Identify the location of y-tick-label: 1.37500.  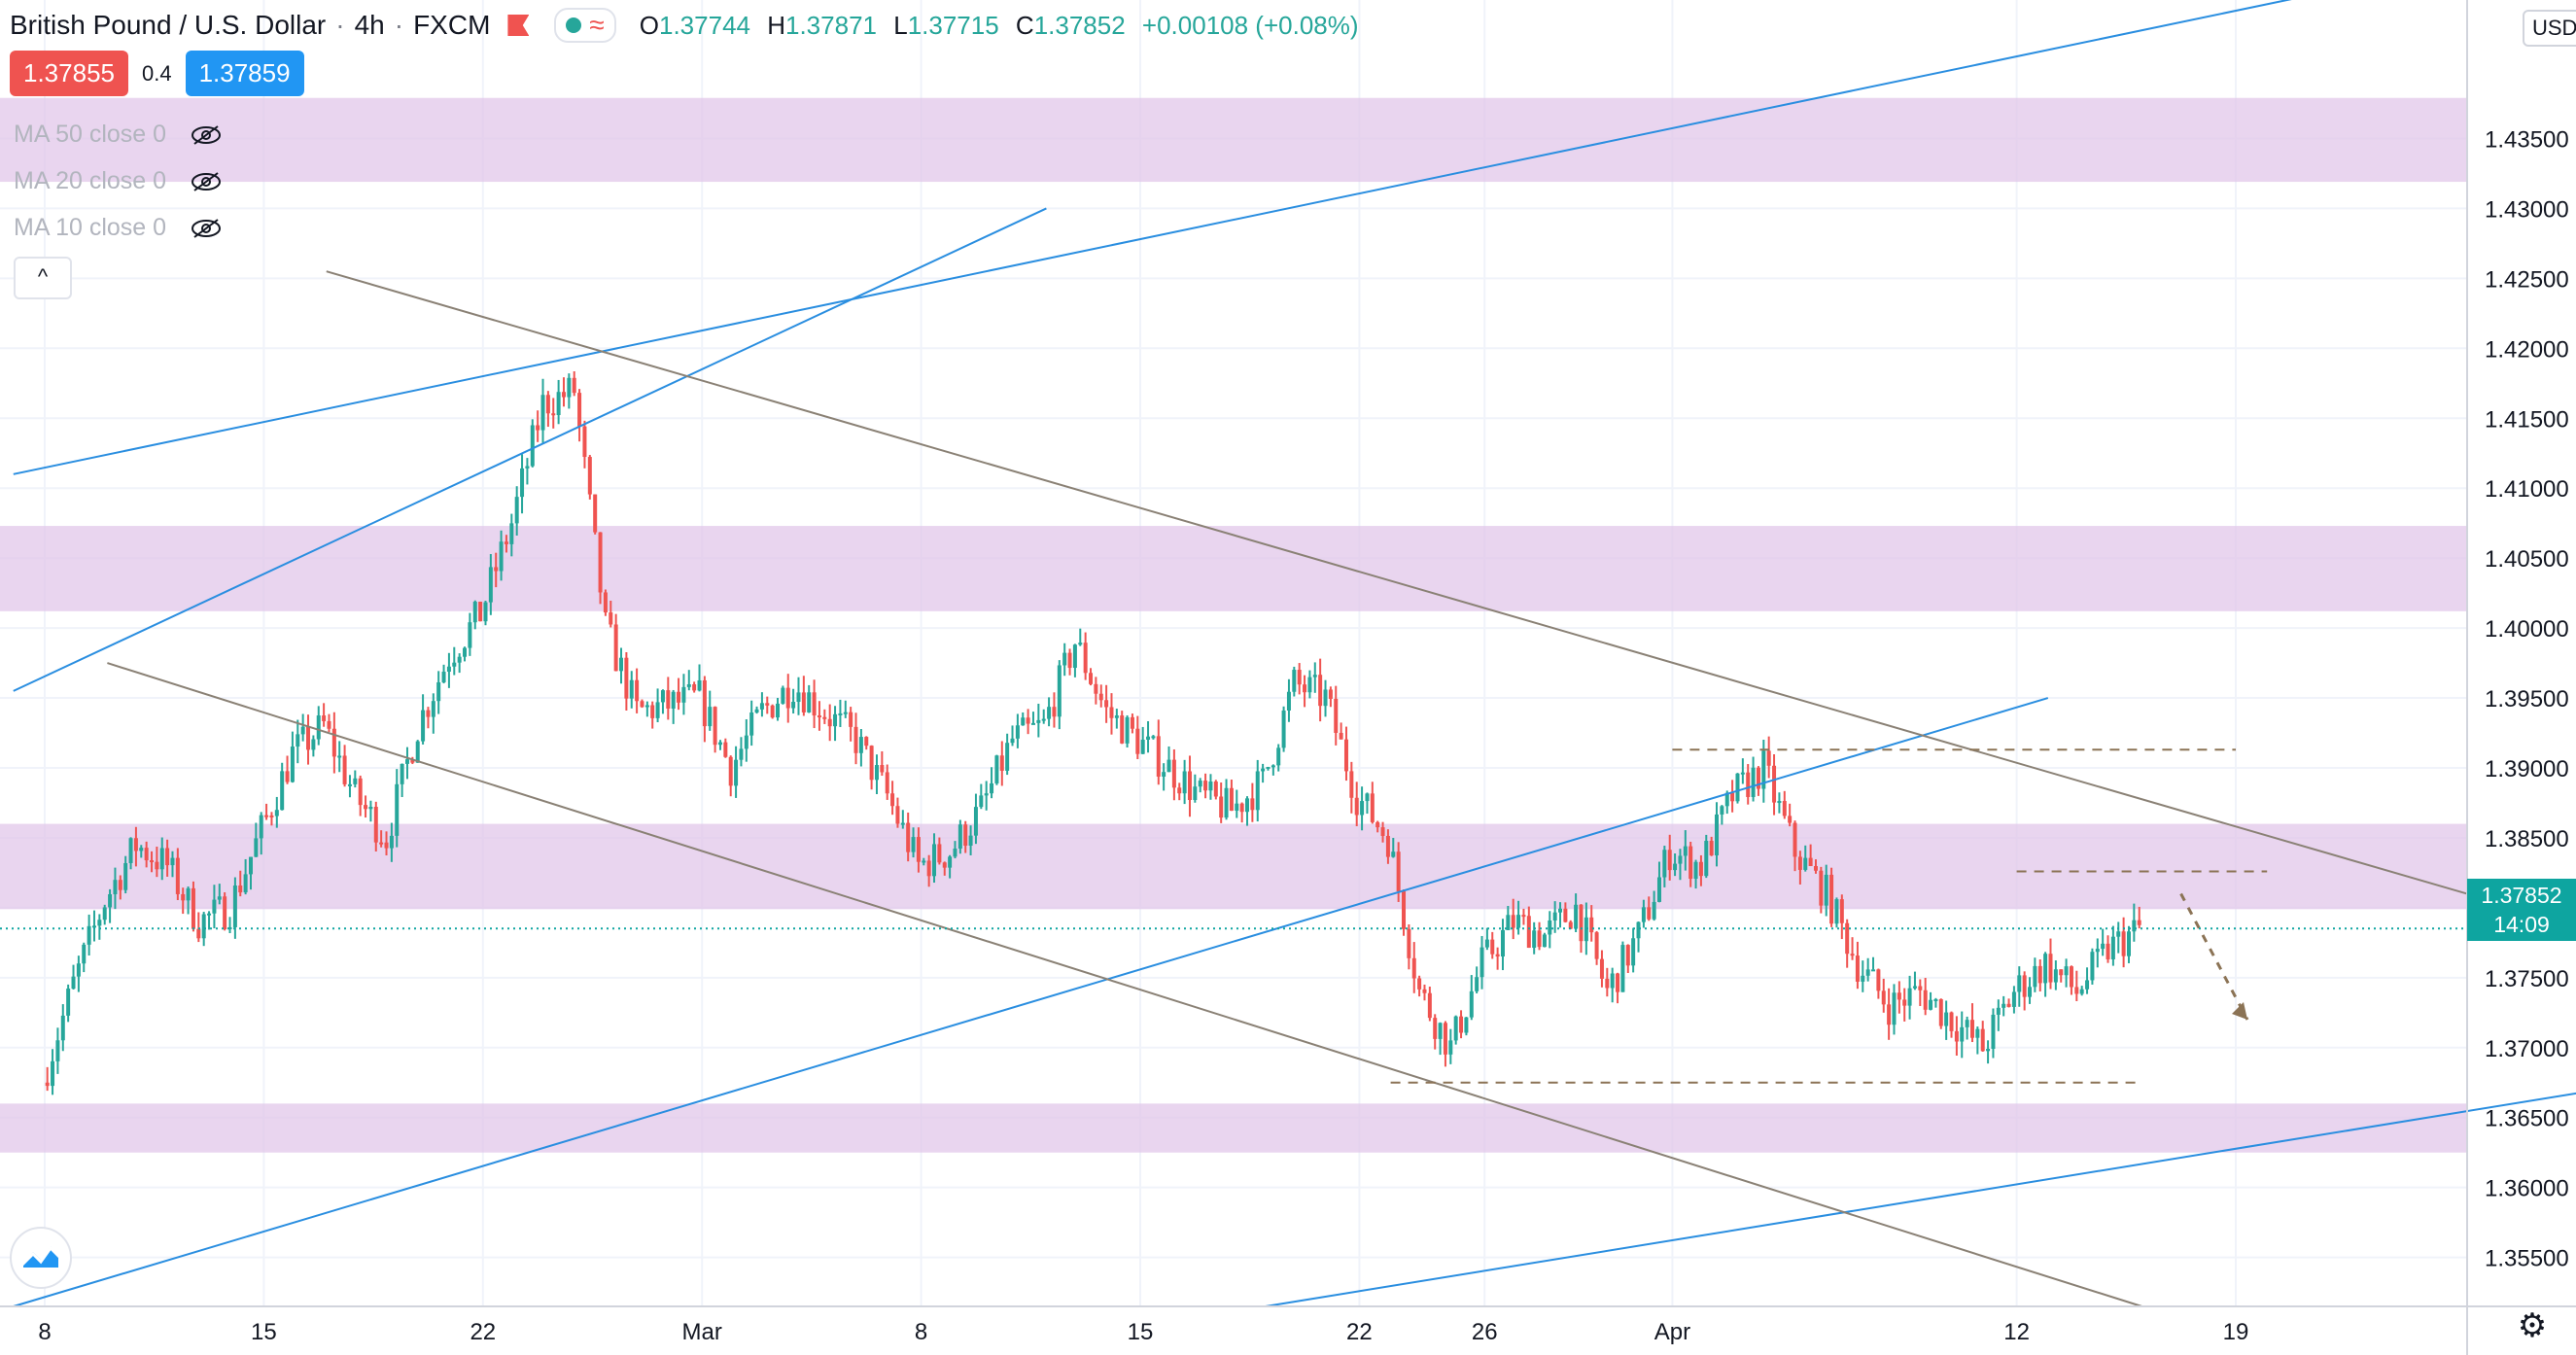
(2527, 979).